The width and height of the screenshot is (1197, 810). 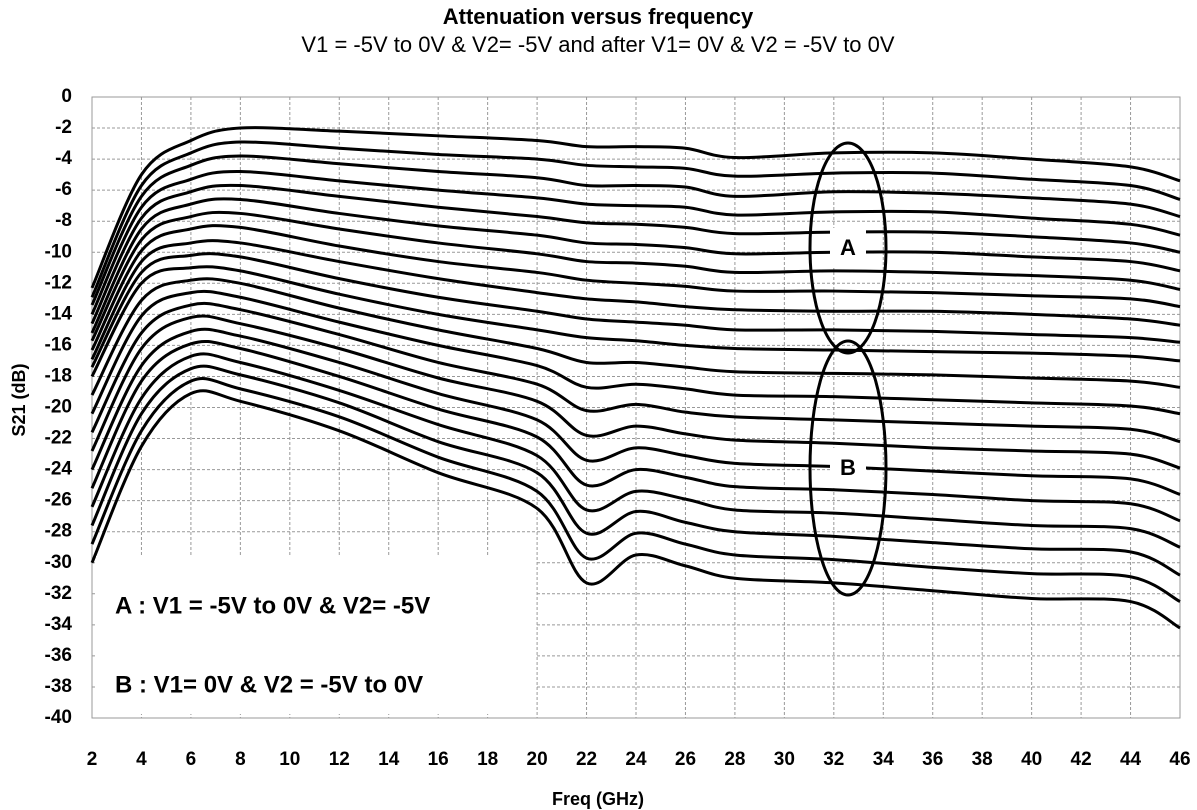 I want to click on x-tick-label: 24, so click(x=636, y=759).